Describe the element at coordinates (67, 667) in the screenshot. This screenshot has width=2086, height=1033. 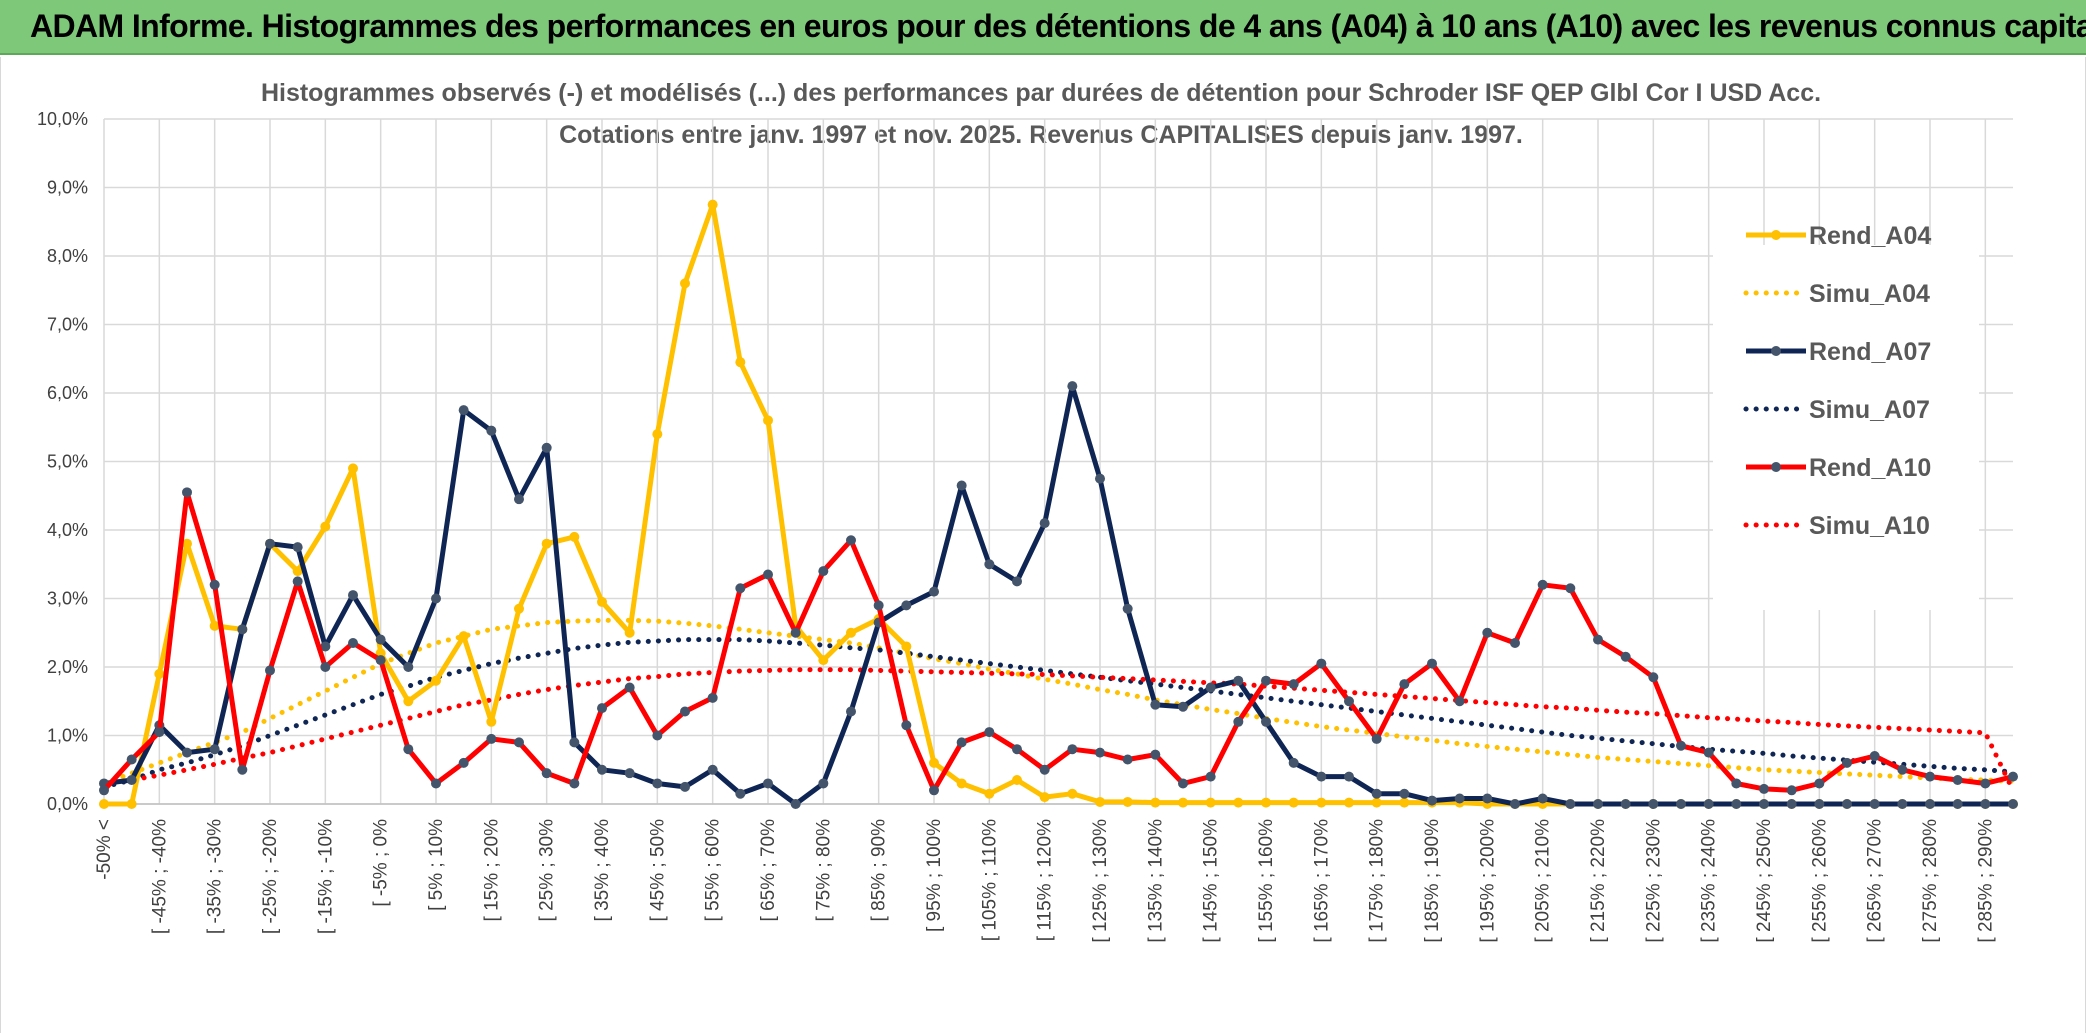
I see `y-tick-label: 2,0%` at that location.